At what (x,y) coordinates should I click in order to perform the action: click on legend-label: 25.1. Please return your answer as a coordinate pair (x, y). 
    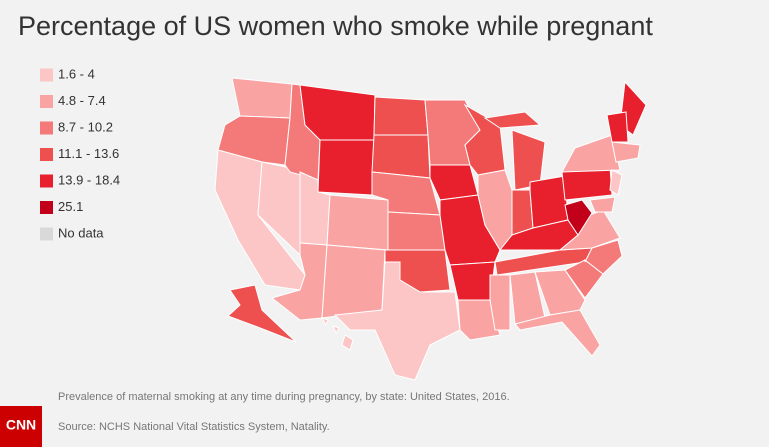
    Looking at the image, I should click on (70, 206).